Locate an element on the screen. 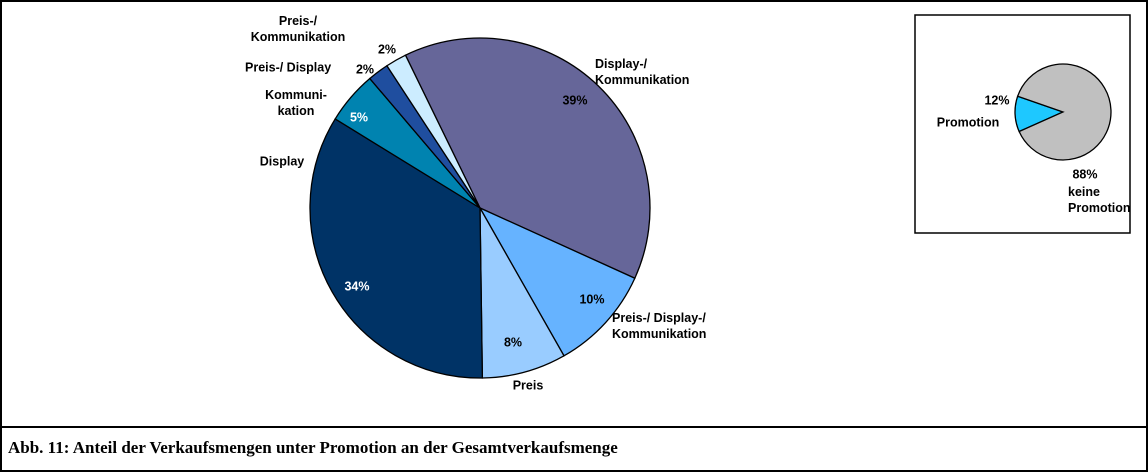  value-label: 8% is located at coordinates (513, 342).